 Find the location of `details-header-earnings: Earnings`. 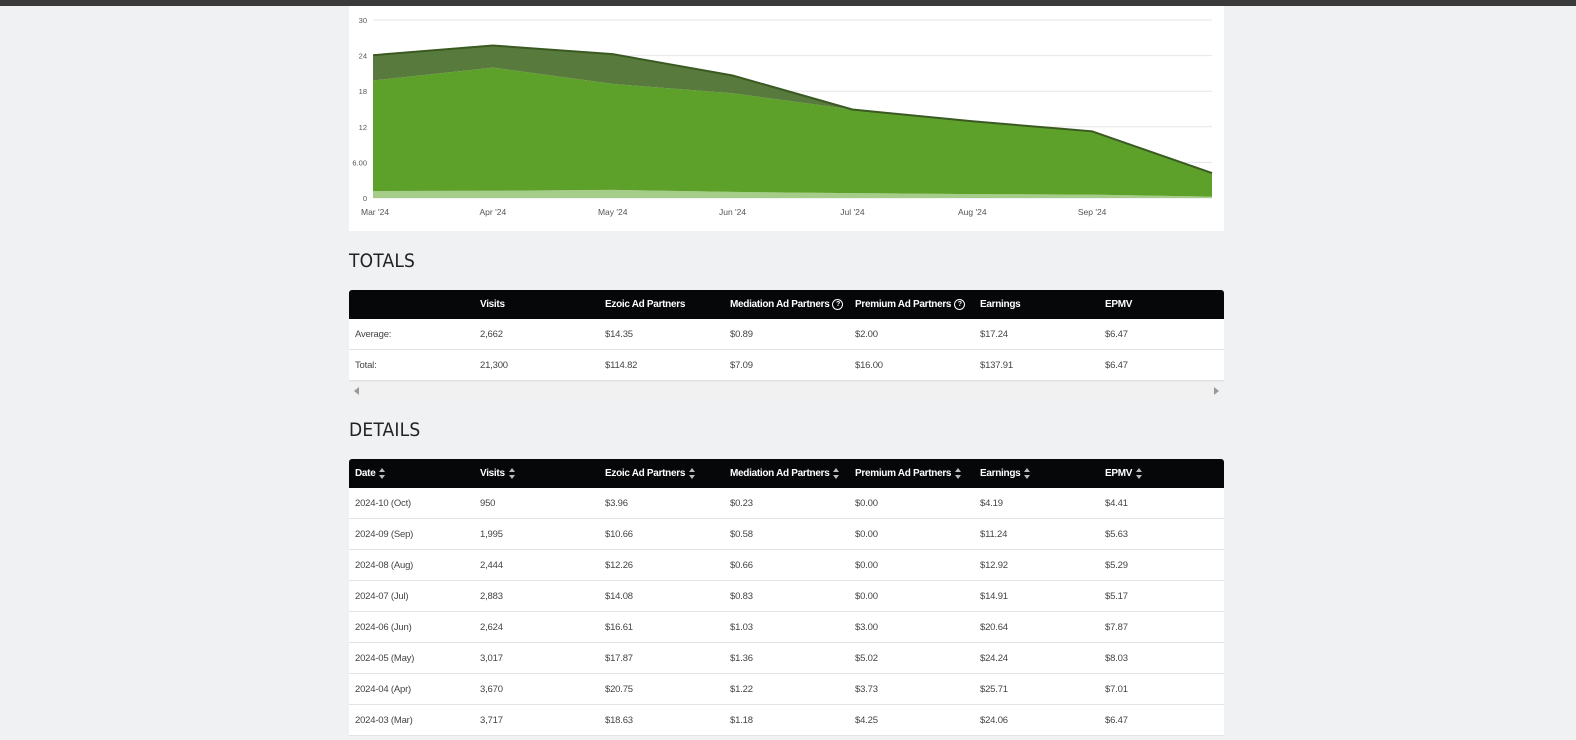

details-header-earnings: Earnings is located at coordinates (1036, 473).